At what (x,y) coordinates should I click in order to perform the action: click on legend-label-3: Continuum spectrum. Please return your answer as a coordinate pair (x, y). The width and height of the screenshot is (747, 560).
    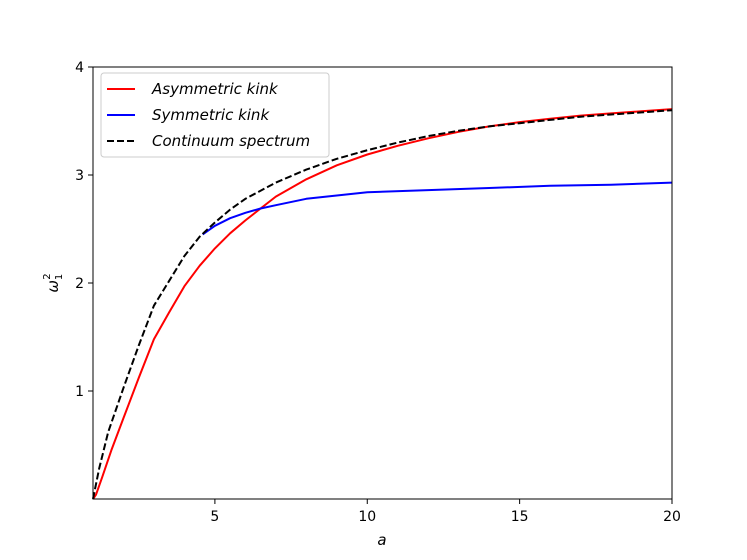
    Looking at the image, I should click on (231, 141).